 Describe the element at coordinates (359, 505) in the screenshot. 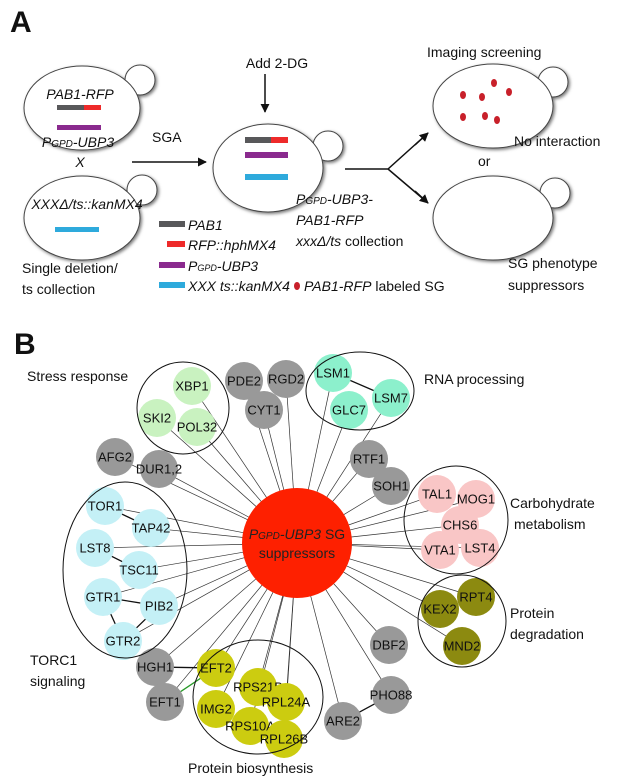

I see `edge-soh1` at that location.